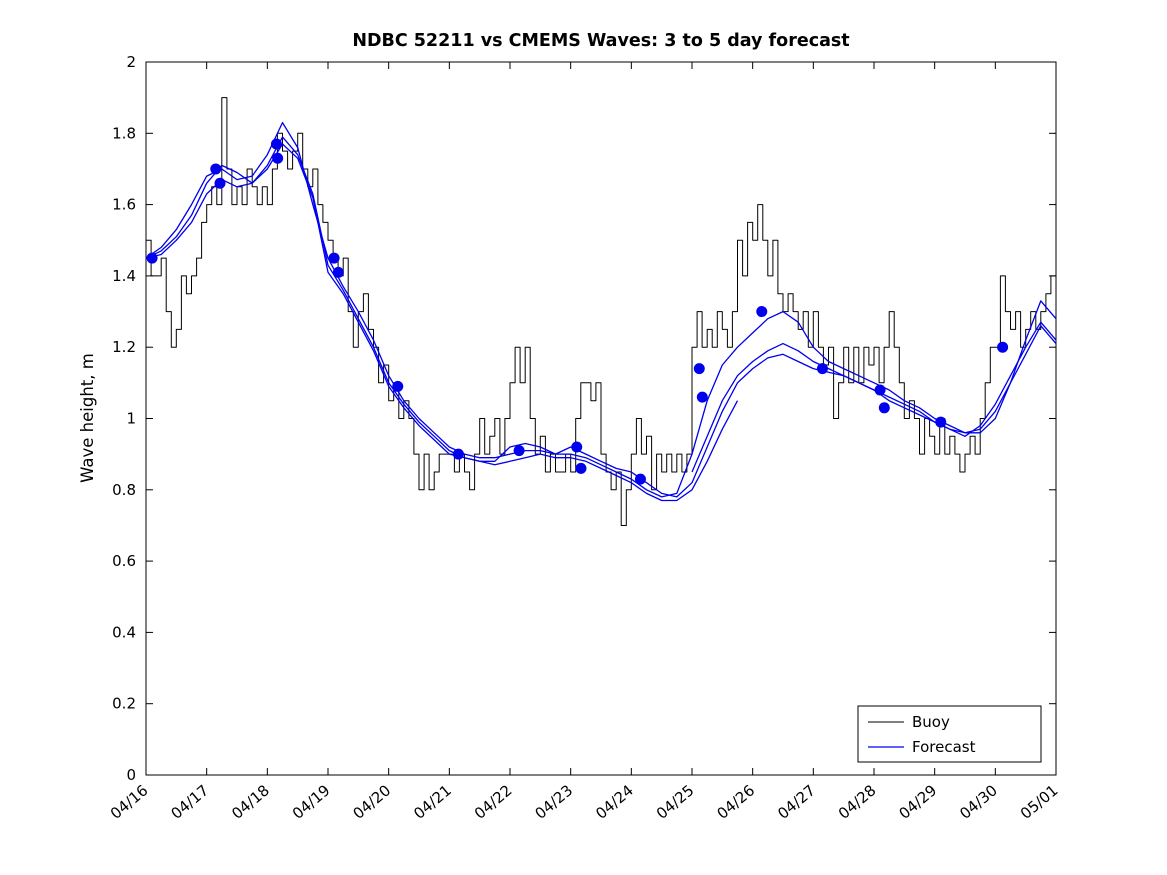 Image resolution: width=1167 pixels, height=875 pixels. Describe the element at coordinates (124, 205) in the screenshot. I see `y-tick-label: 1.6` at that location.